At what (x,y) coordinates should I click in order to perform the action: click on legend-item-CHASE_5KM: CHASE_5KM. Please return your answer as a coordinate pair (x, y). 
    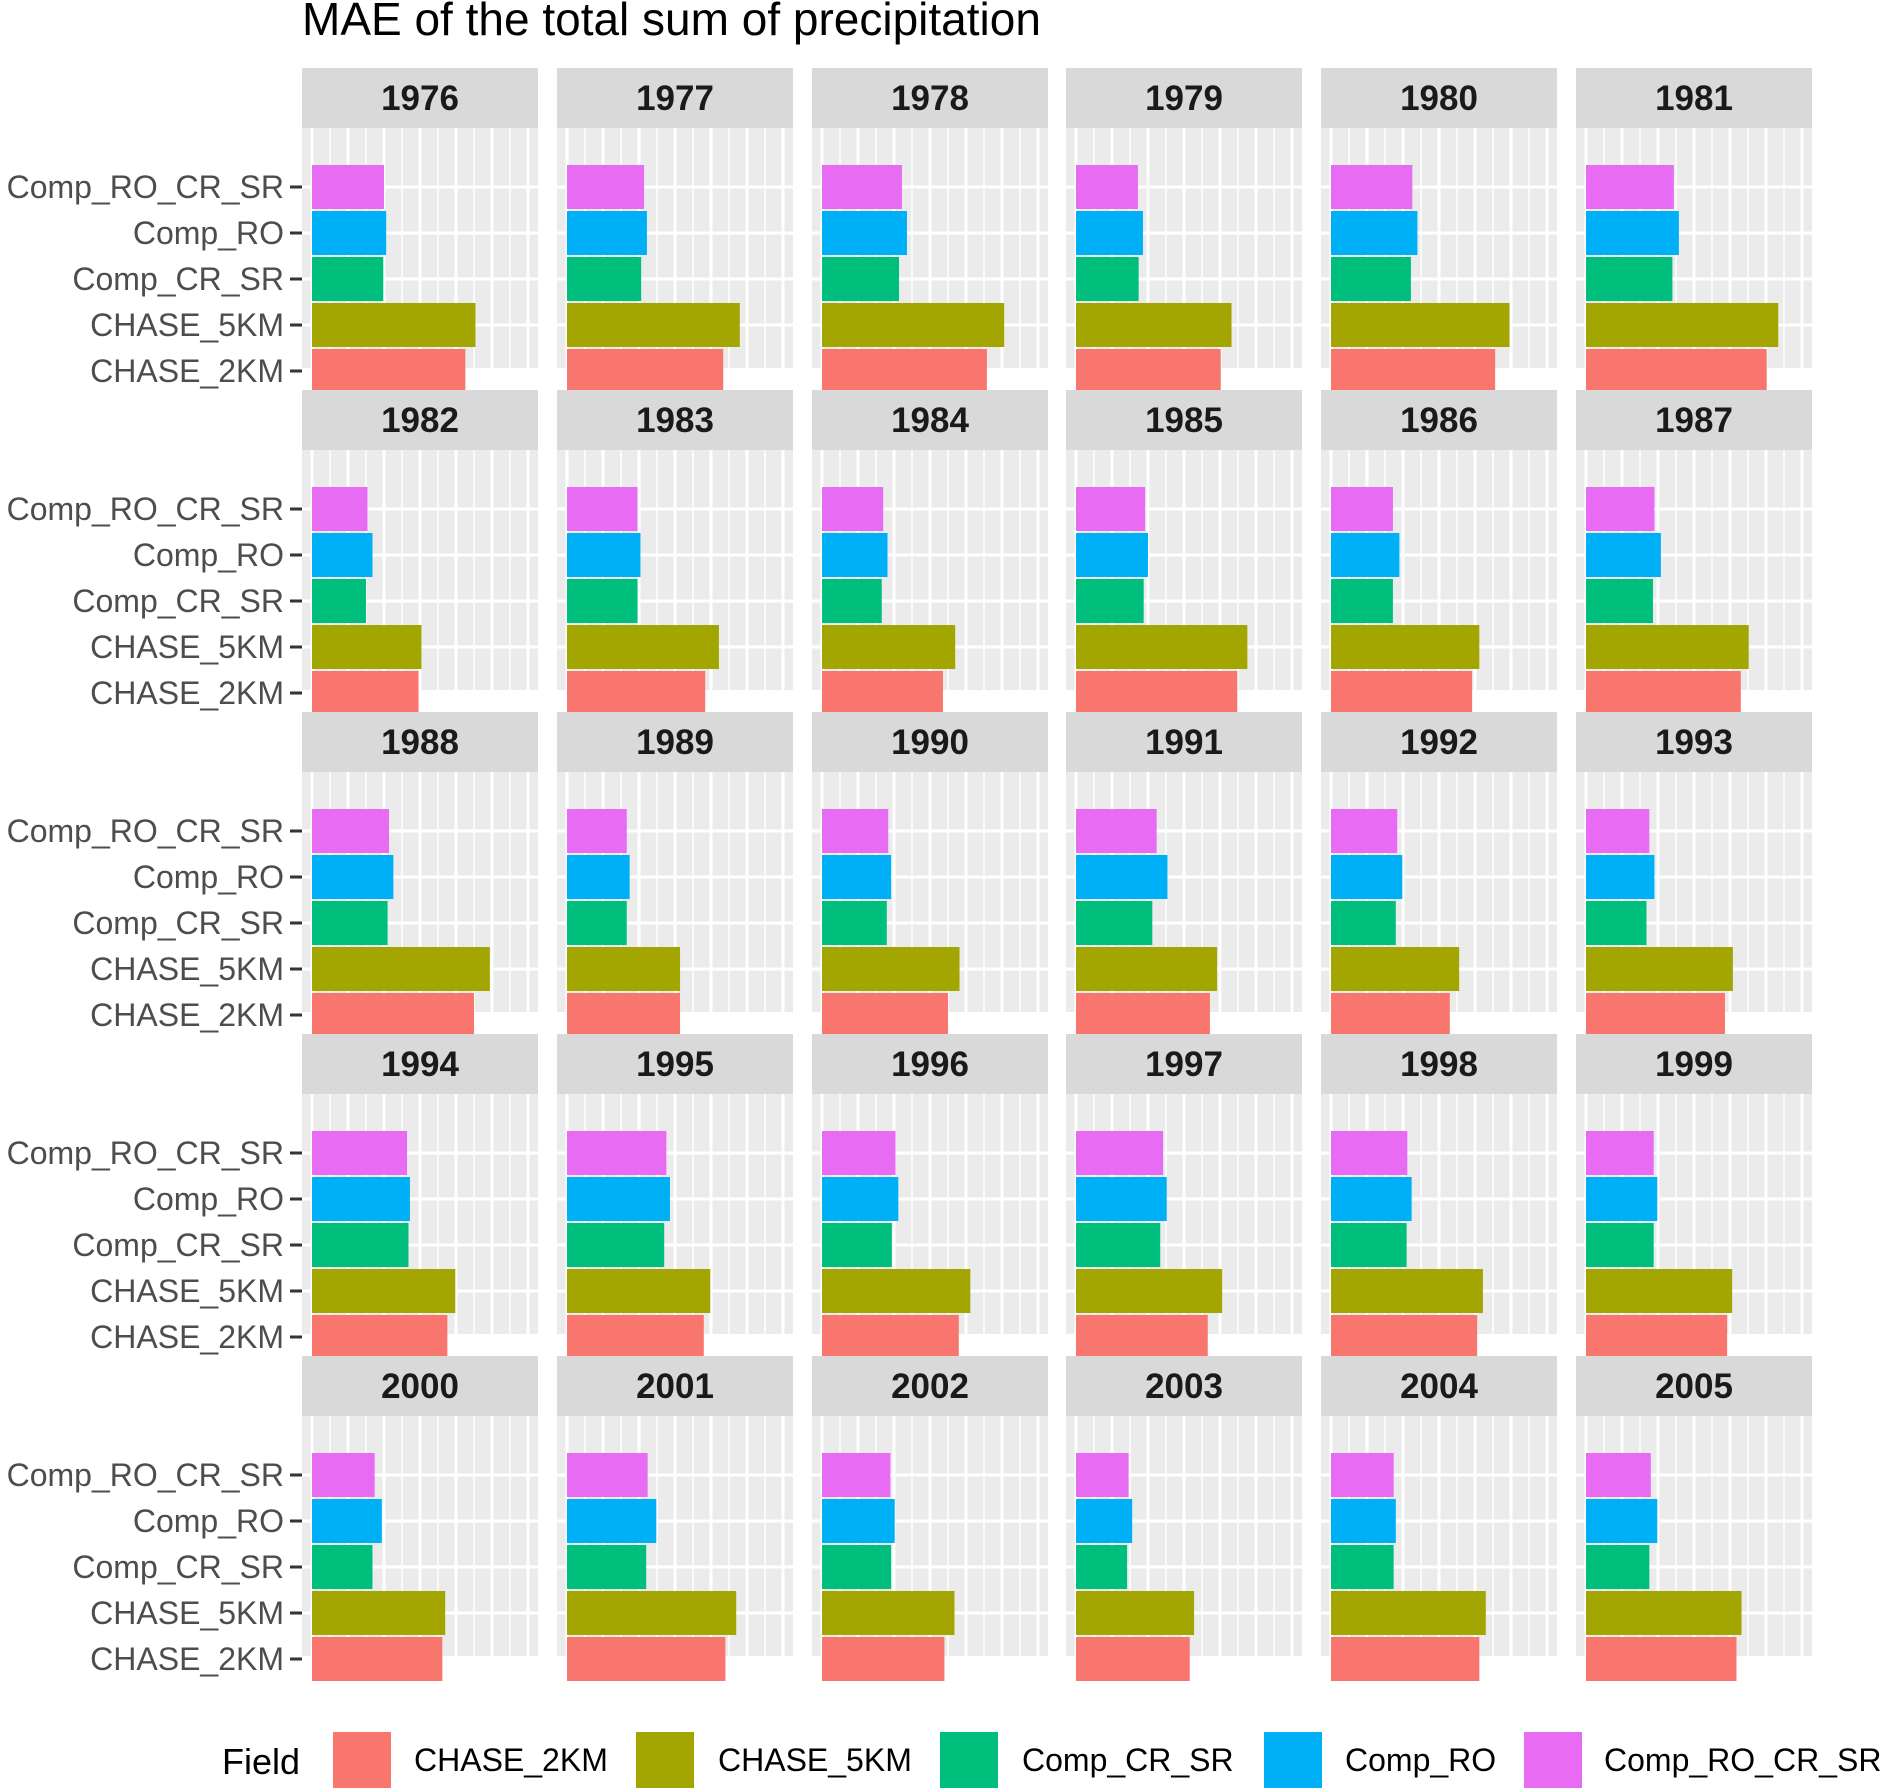
    Looking at the image, I should click on (774, 1760).